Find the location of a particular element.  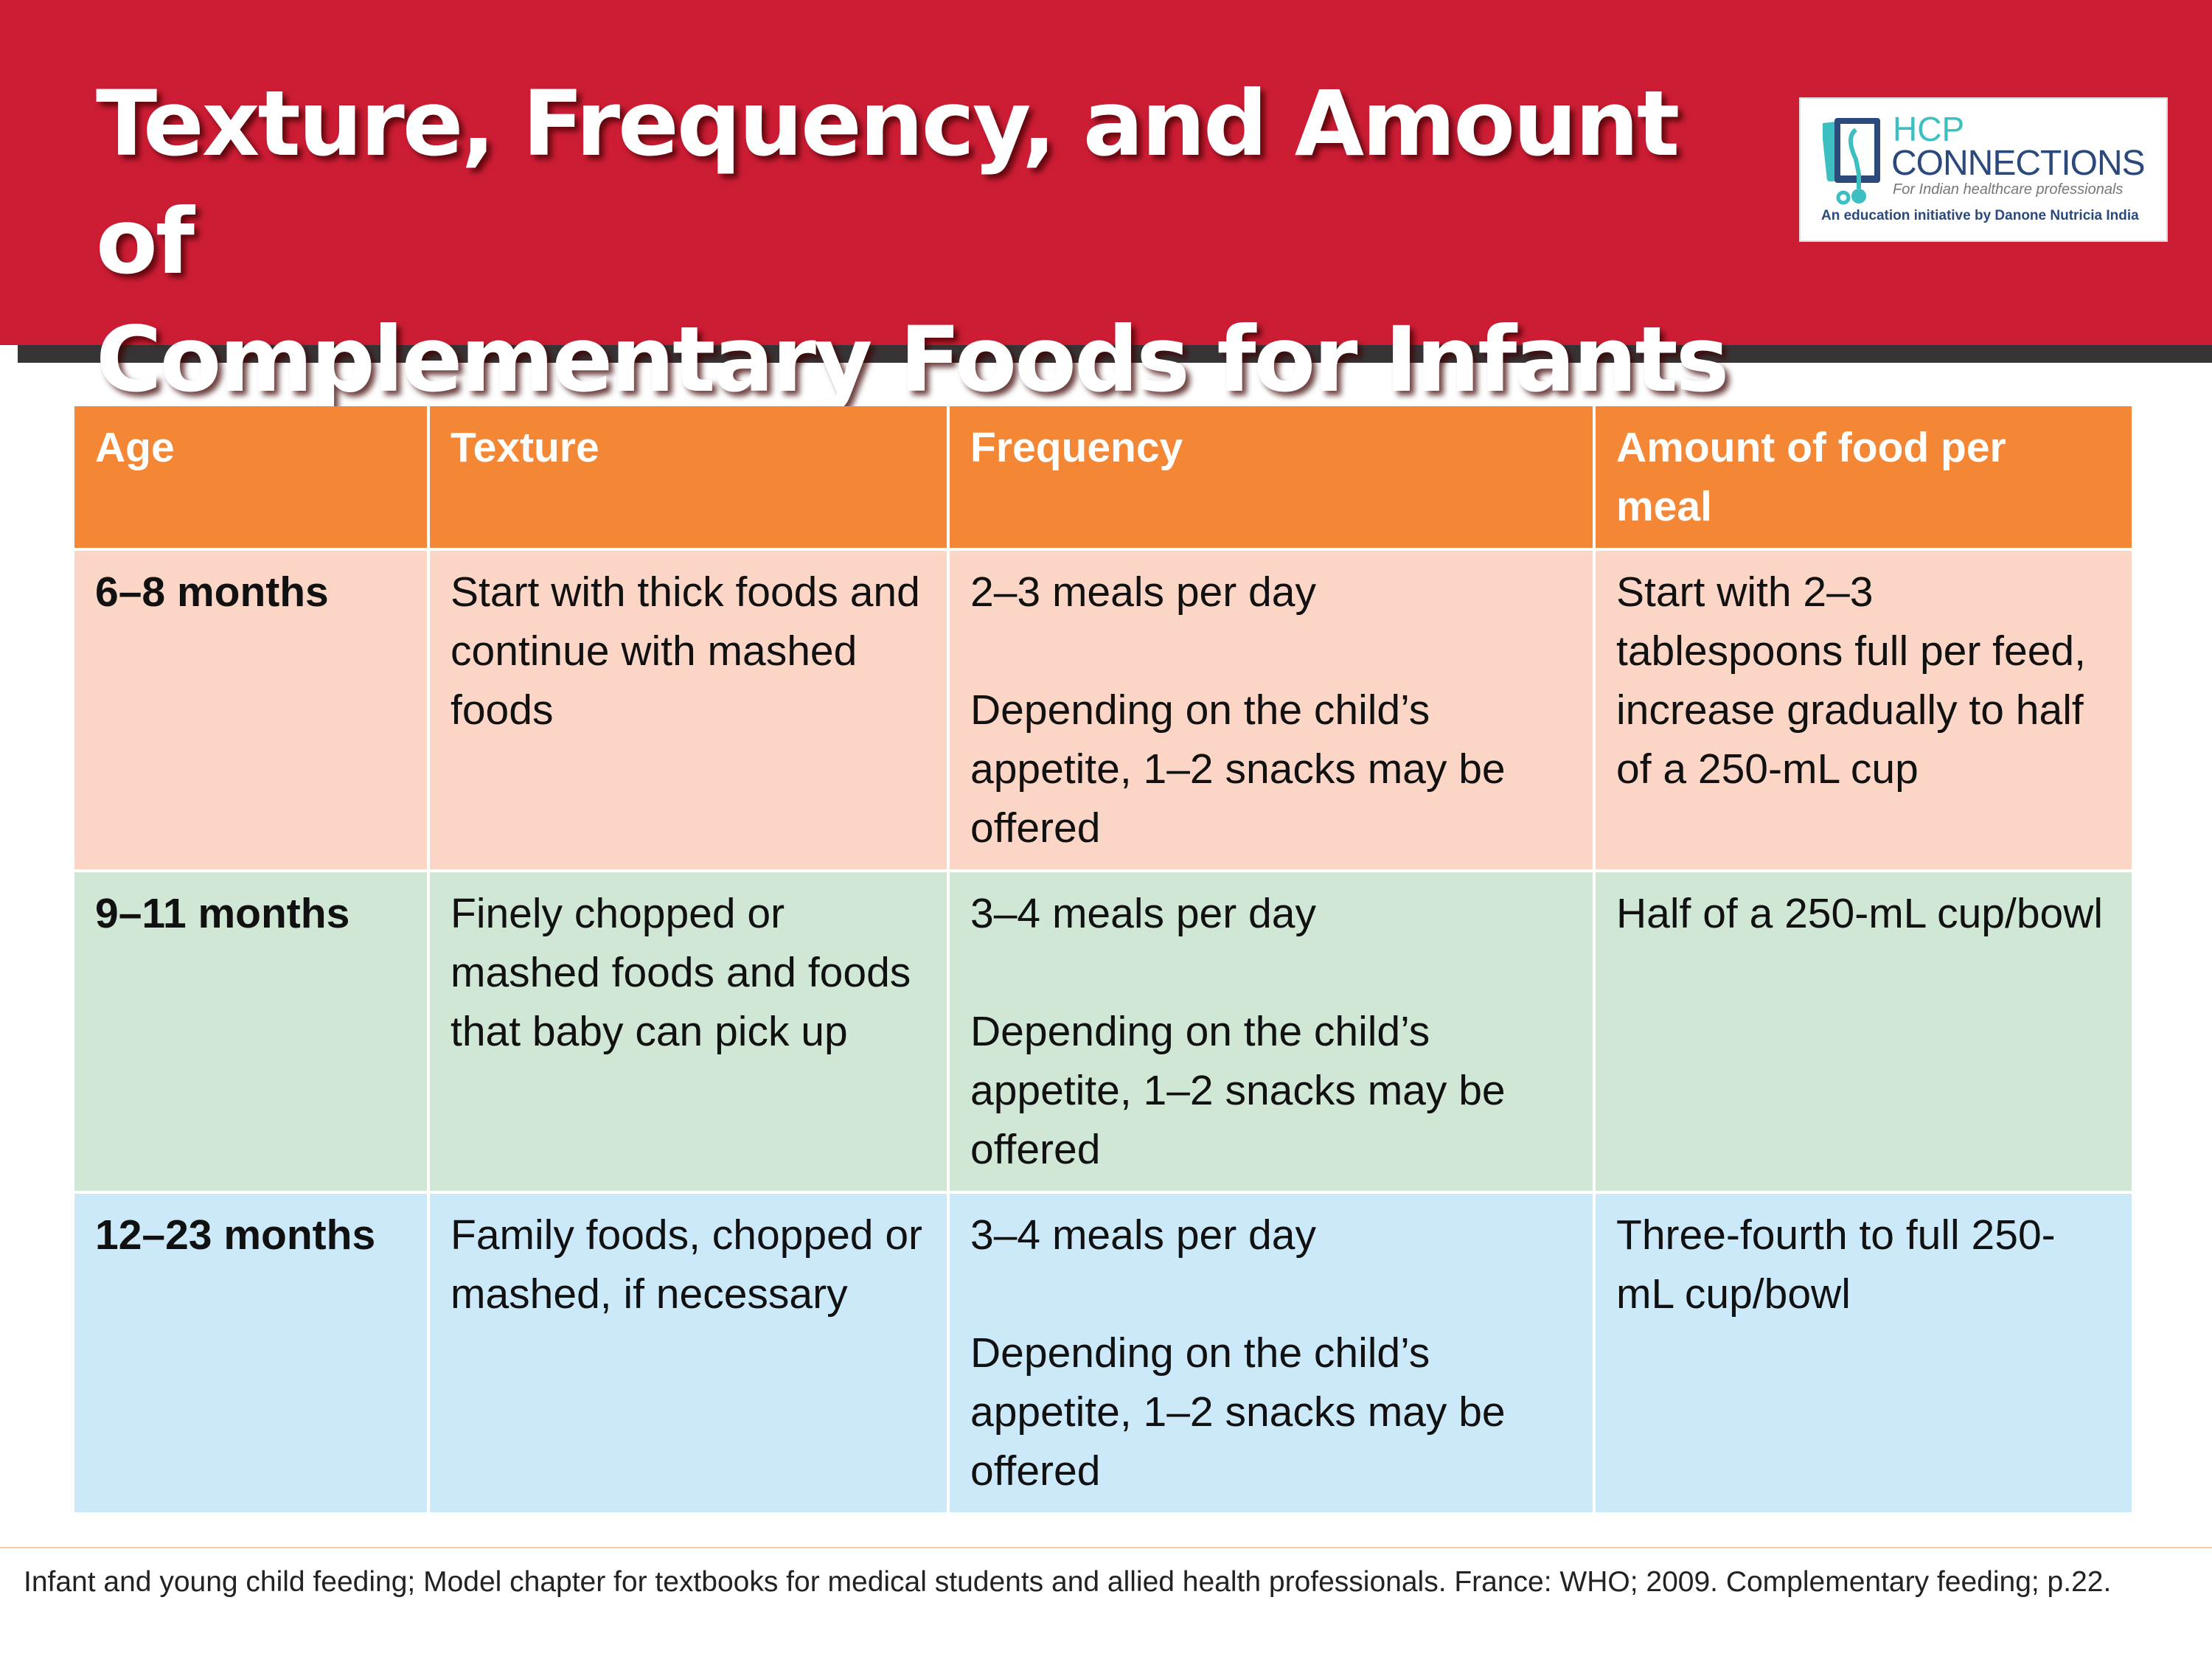

logo-hcp-text: HCP is located at coordinates (1929, 129).